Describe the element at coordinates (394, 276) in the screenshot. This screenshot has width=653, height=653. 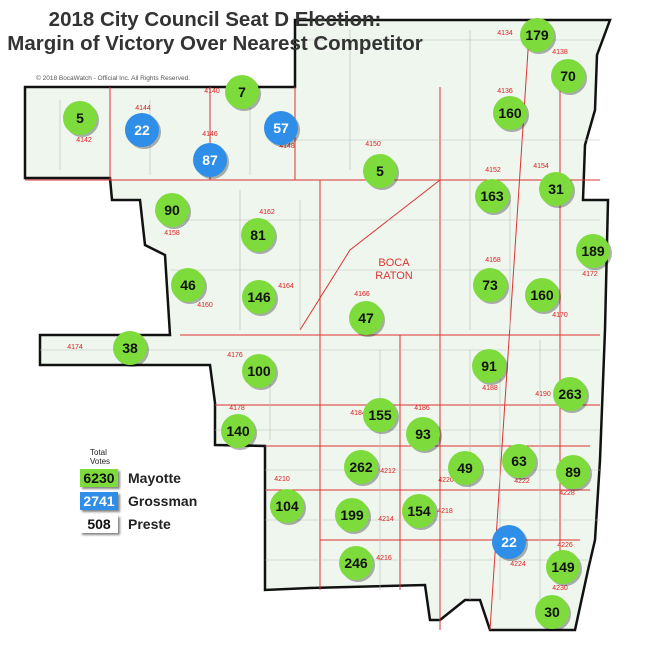
I see `city-label-raton: RATON` at that location.